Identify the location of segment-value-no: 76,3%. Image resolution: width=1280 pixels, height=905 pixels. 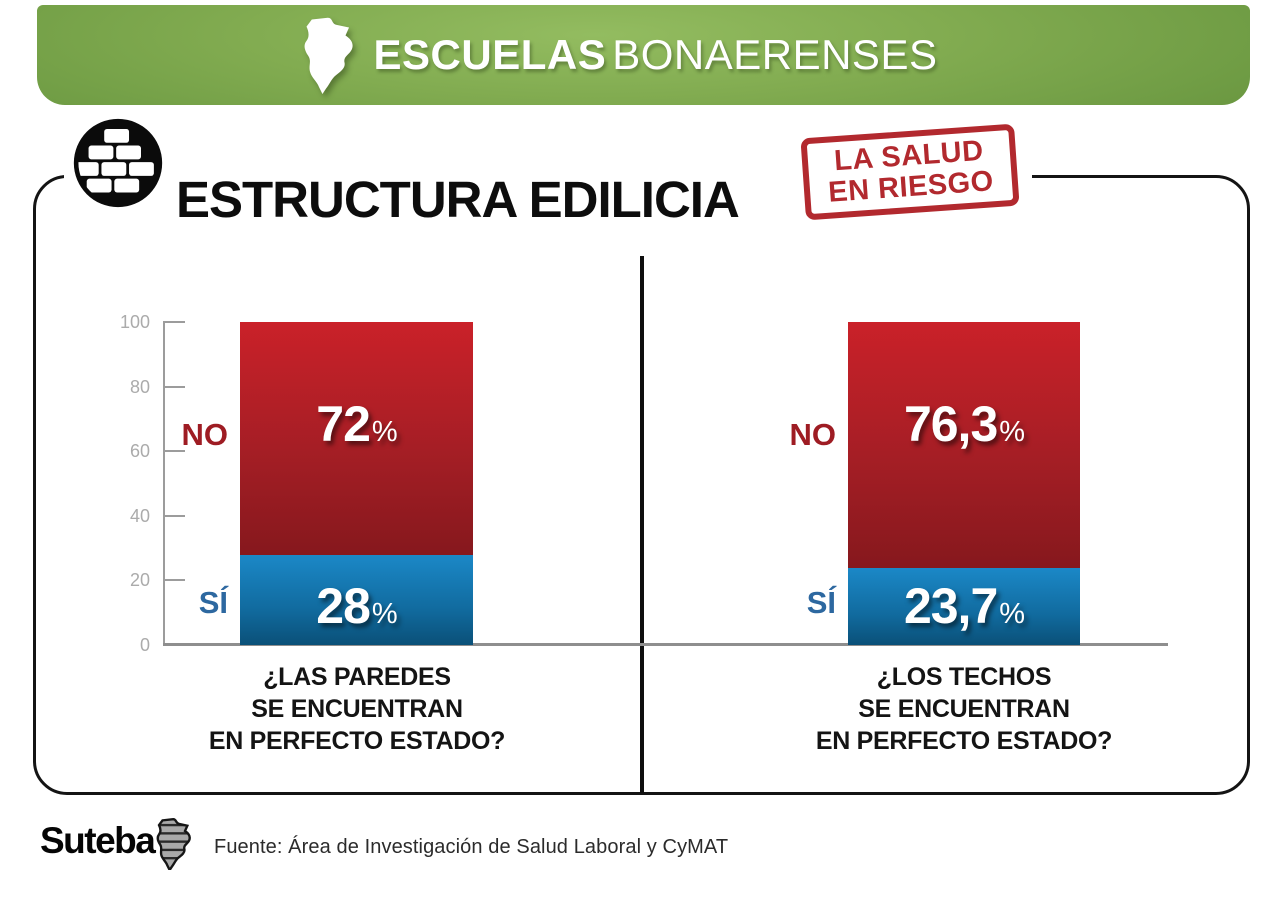
(964, 424).